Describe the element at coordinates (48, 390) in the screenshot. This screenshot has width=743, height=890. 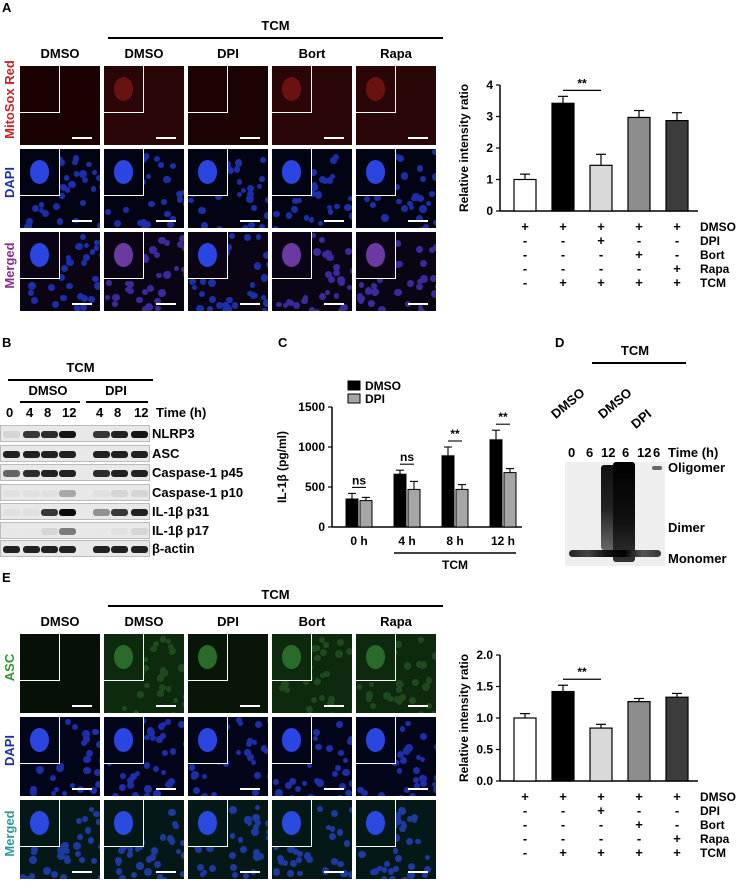
I see `panel-b-group-dmso: DMSO` at that location.